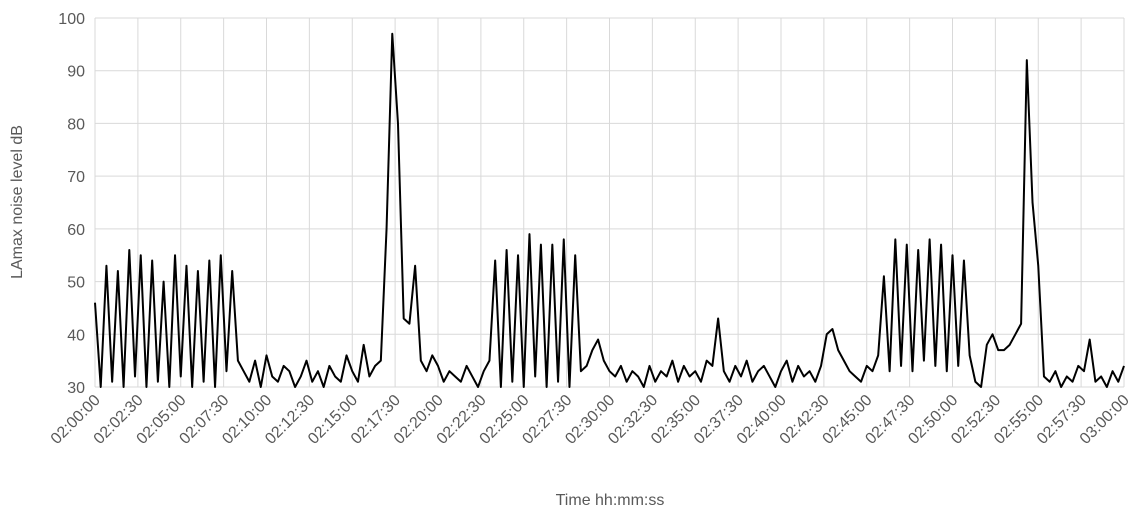  What do you see at coordinates (76, 388) in the screenshot?
I see `y-tick-label: 30` at bounding box center [76, 388].